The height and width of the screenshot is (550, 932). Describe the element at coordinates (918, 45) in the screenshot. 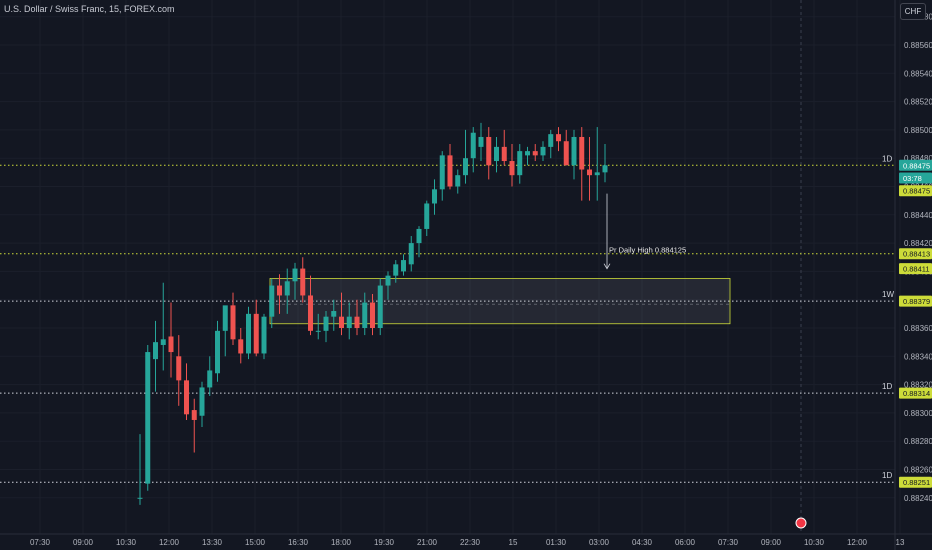

I see `y-tick-label: 0.88560` at that location.